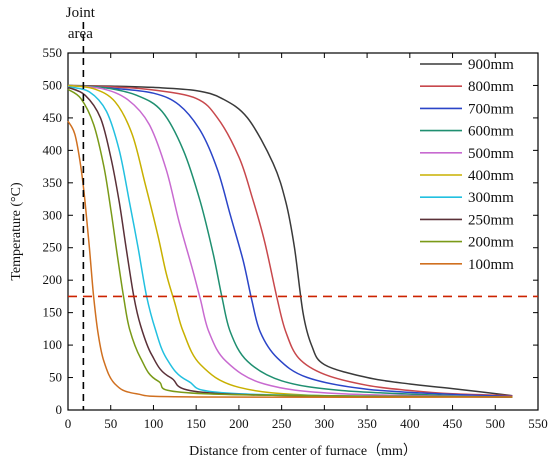 The width and height of the screenshot is (550, 464). What do you see at coordinates (538, 423) in the screenshot?
I see `x-tick-label: 550` at bounding box center [538, 423].